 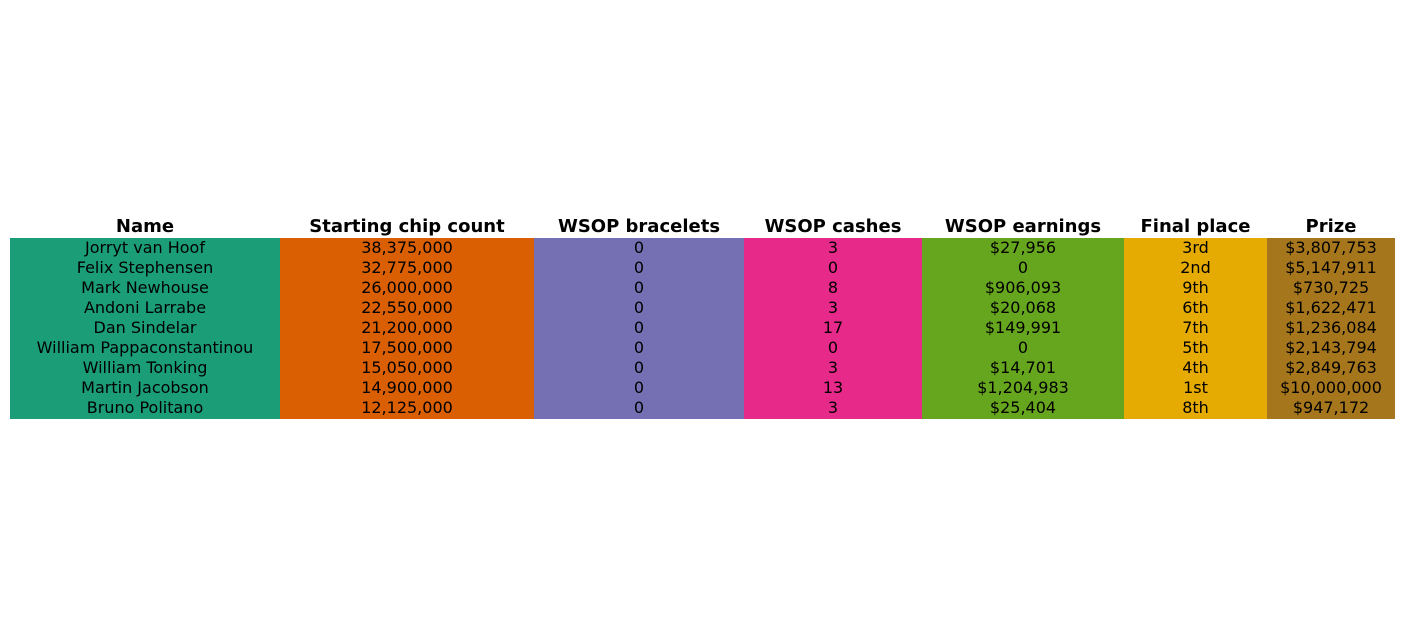 What do you see at coordinates (1331, 287) in the screenshot?
I see `table-cell: $730,725` at bounding box center [1331, 287].